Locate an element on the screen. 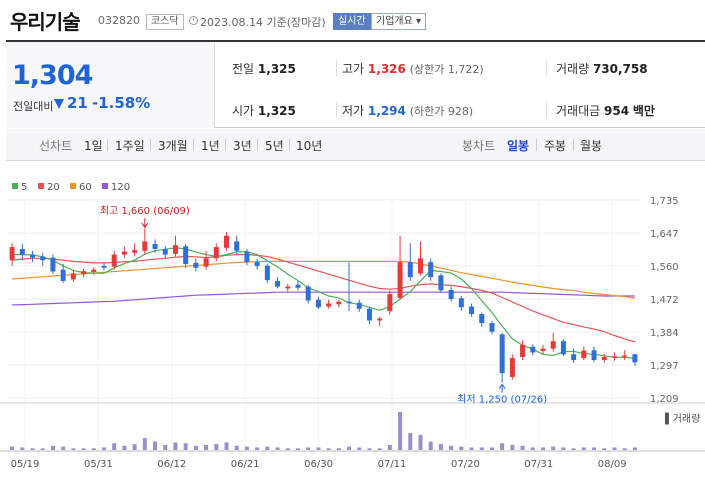 This screenshot has width=705, height=488. x-tick-label: 07/20 is located at coordinates (465, 464).